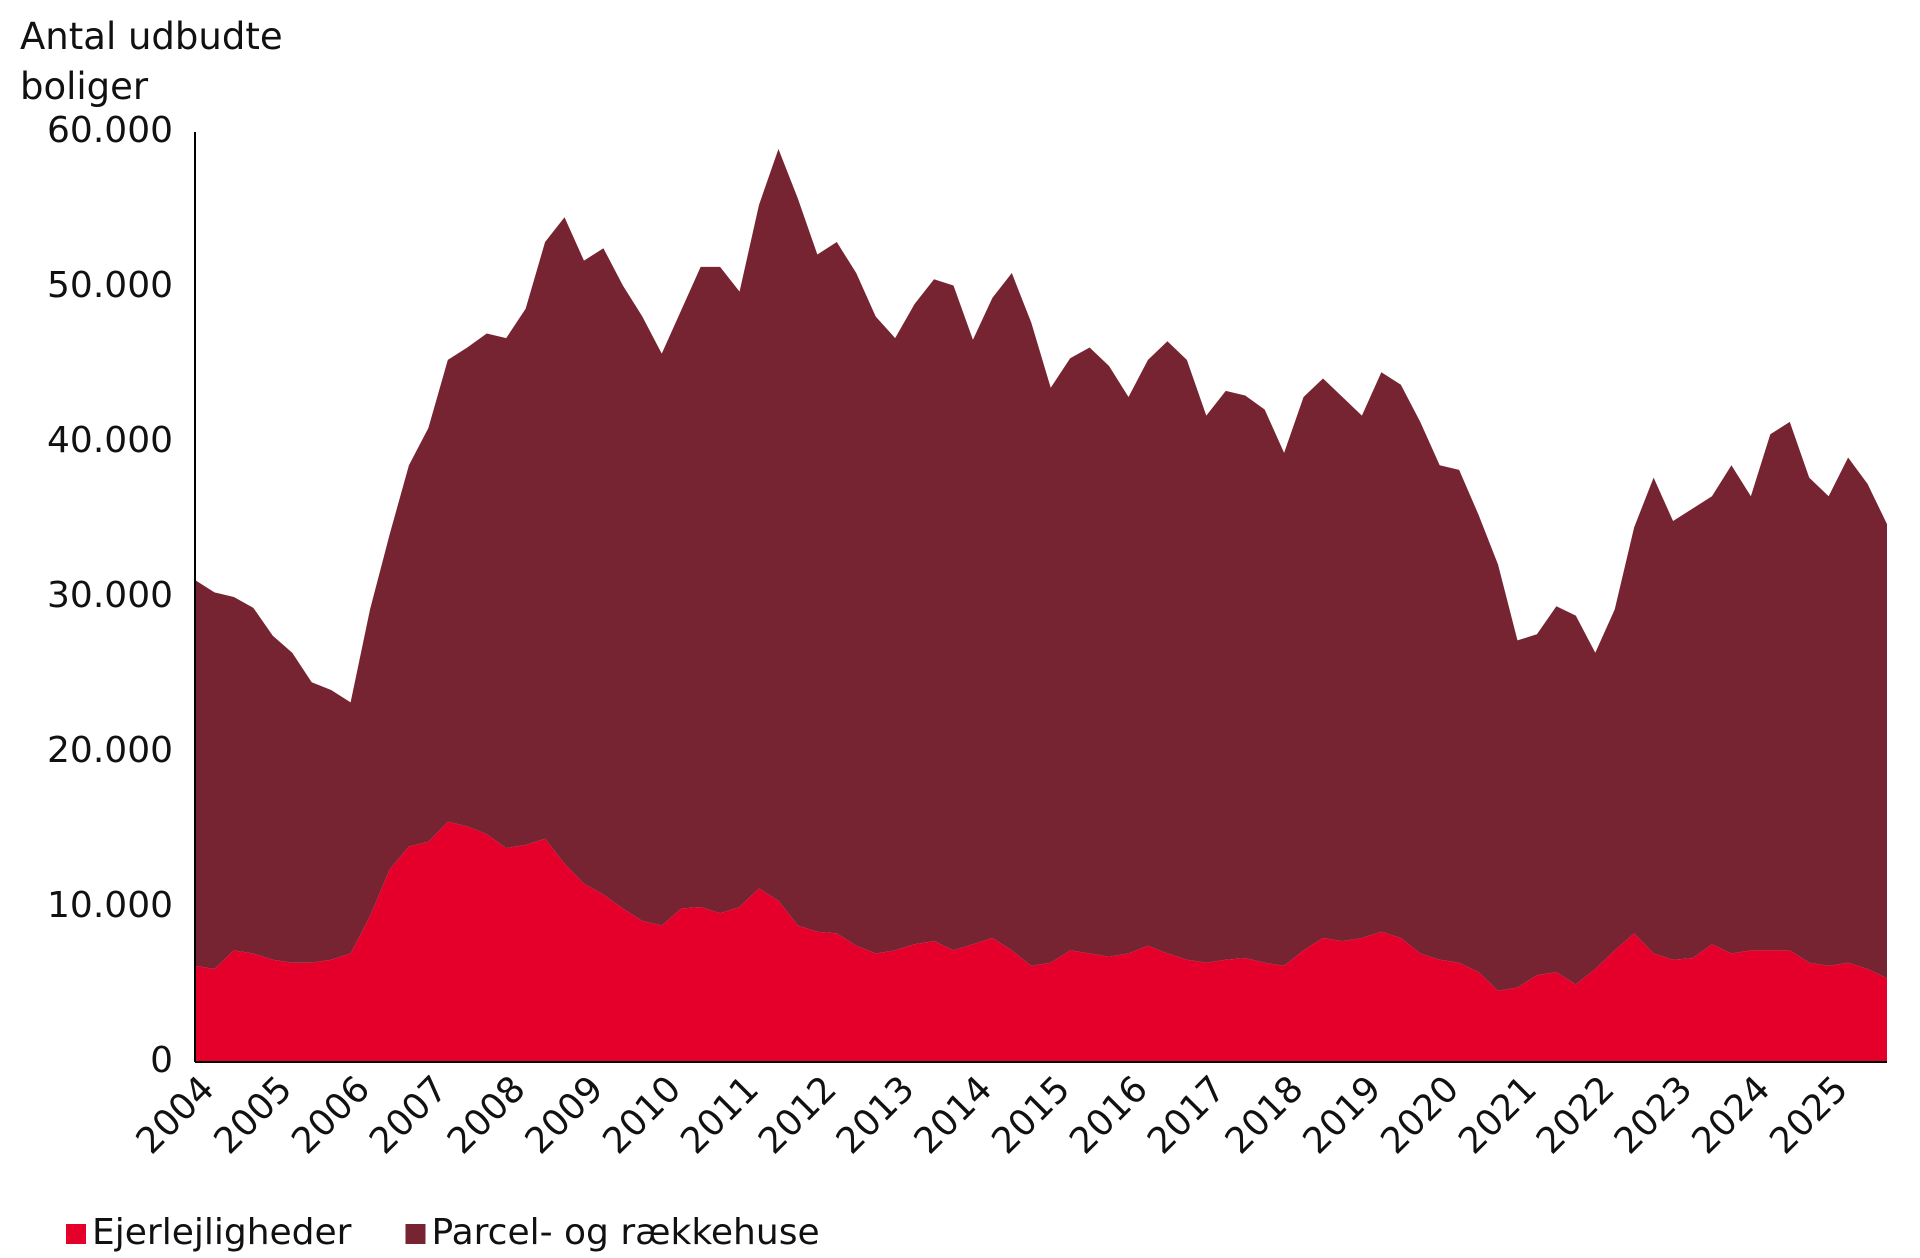  What do you see at coordinates (110, 285) in the screenshot?
I see `y-tick-label: 50.000` at bounding box center [110, 285].